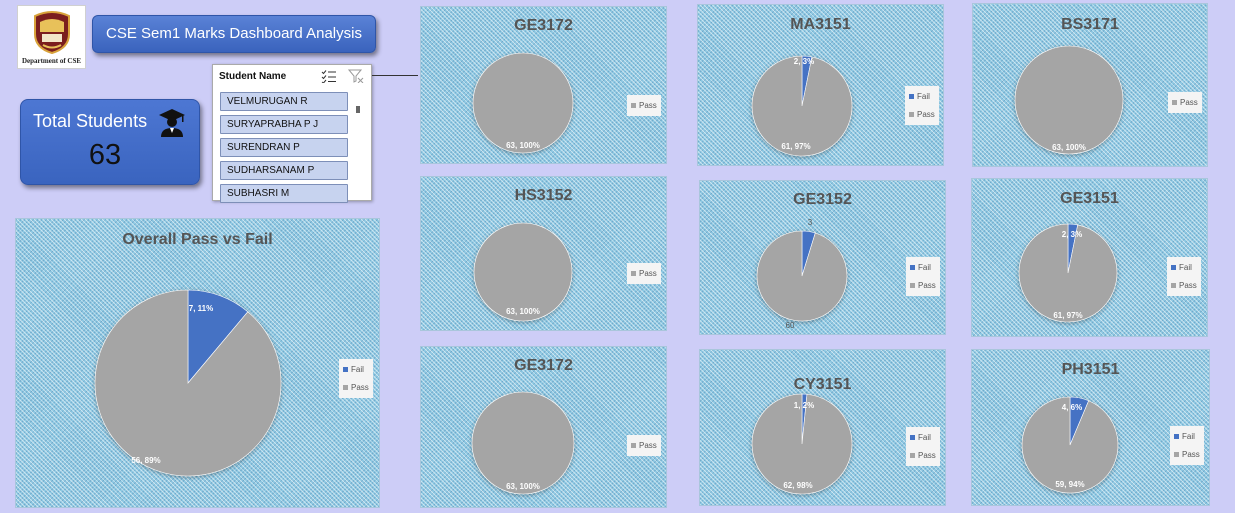  What do you see at coordinates (234, 34) in the screenshot?
I see `dashboard-title-button: CSE Sem1 Marks Dashboard Analysis` at bounding box center [234, 34].